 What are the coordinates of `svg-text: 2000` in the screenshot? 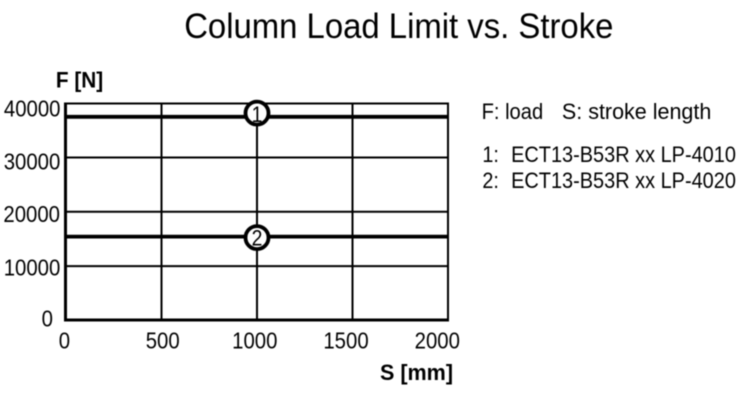 It's located at (437, 341).